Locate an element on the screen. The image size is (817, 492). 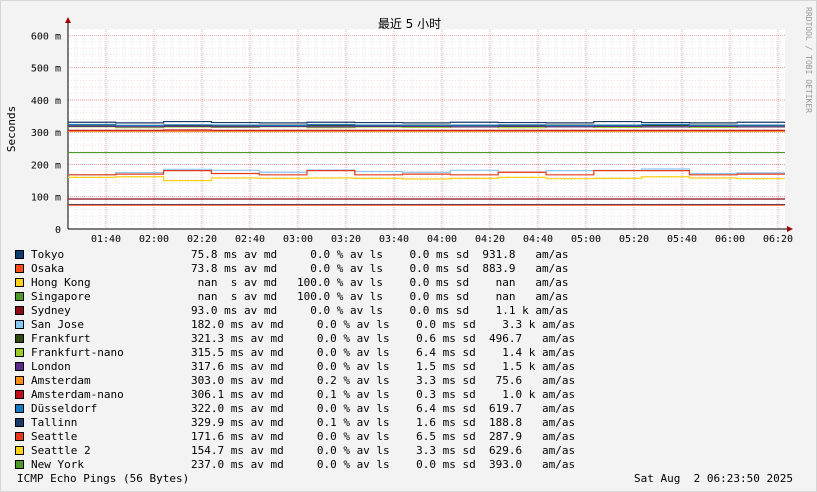
x-axis-arrow is located at coordinates (790, 229).